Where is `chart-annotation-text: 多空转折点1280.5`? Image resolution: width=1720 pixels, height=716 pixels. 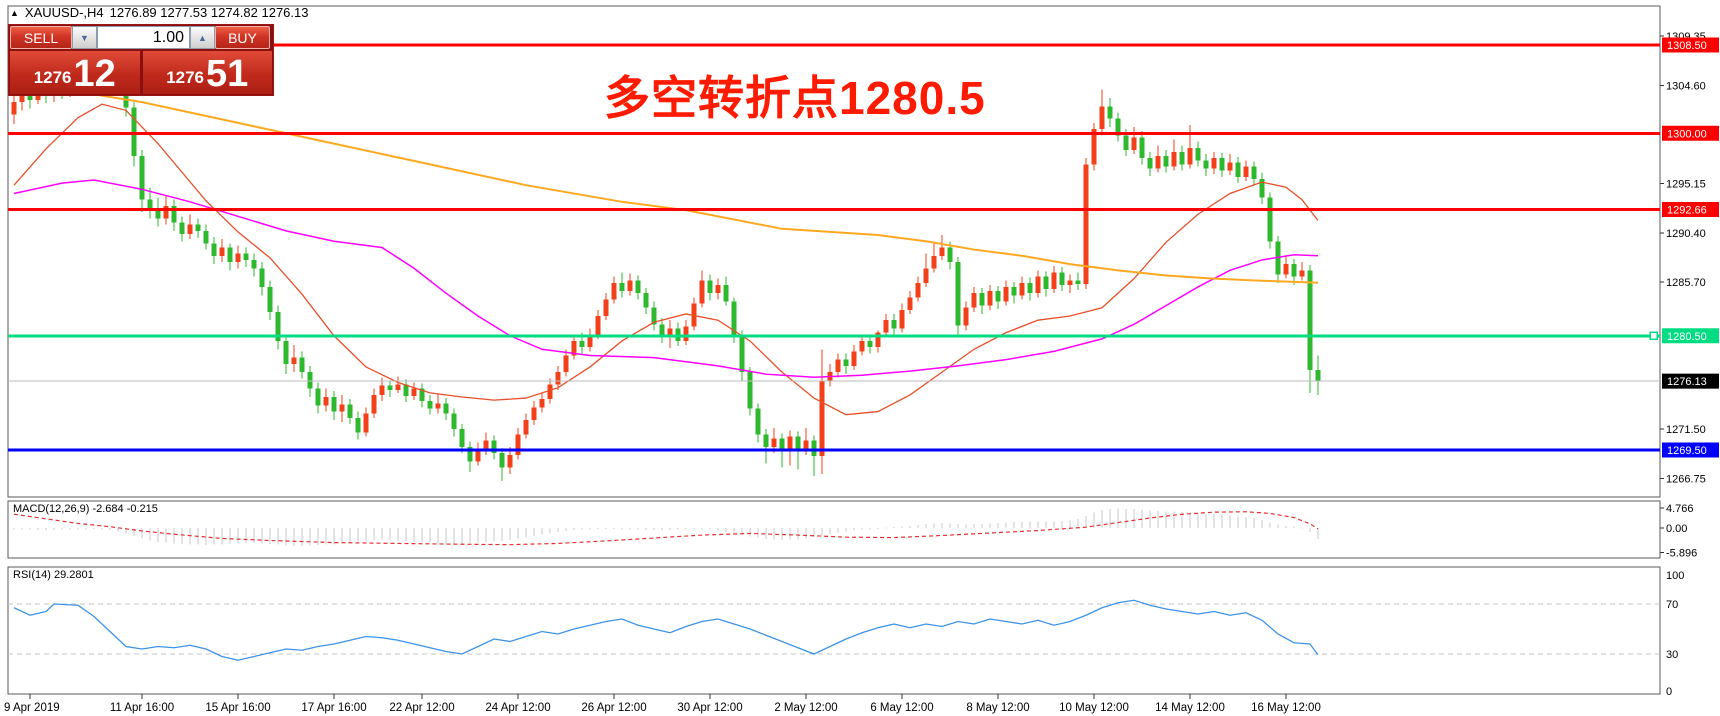
chart-annotation-text: 多空转折点1280.5 is located at coordinates (795, 98).